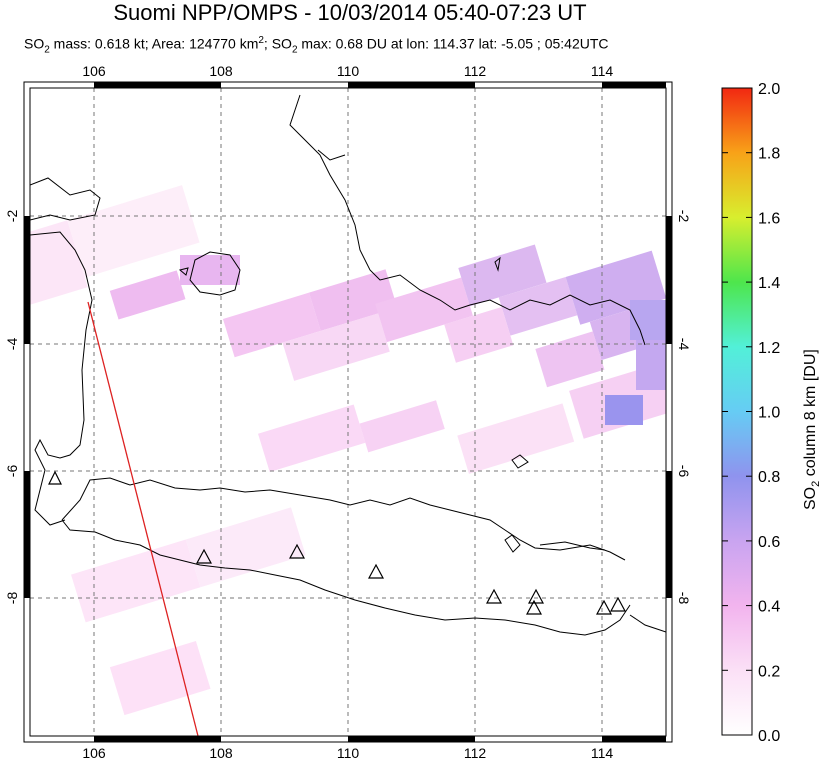 The height and width of the screenshot is (759, 823). What do you see at coordinates (143, 519) in the screenshot?
I see `orbit-track-line` at bounding box center [143, 519].